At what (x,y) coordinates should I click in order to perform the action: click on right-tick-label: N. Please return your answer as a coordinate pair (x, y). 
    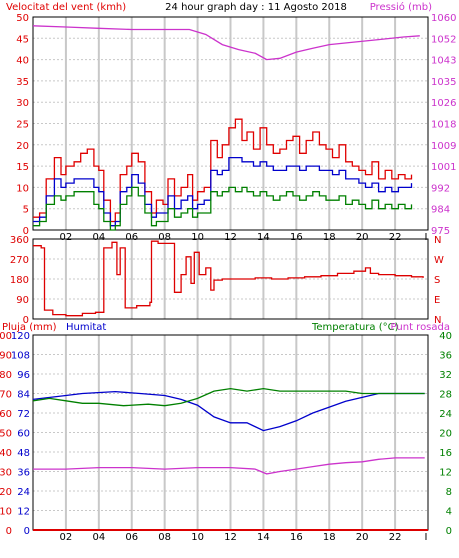
    Looking at the image, I should click on (437, 320).